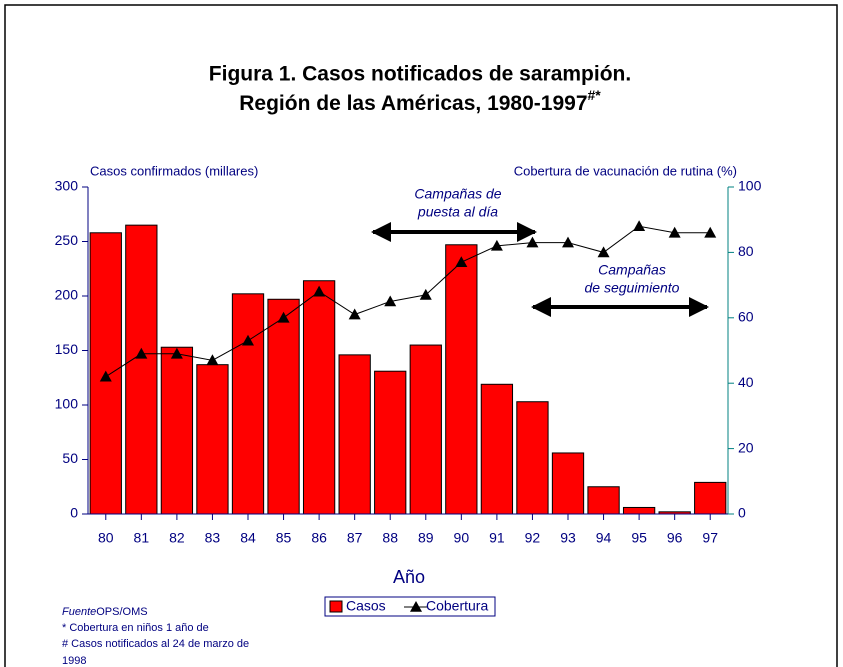  Describe the element at coordinates (366, 606) in the screenshot. I see `legend-label: Casos` at that location.